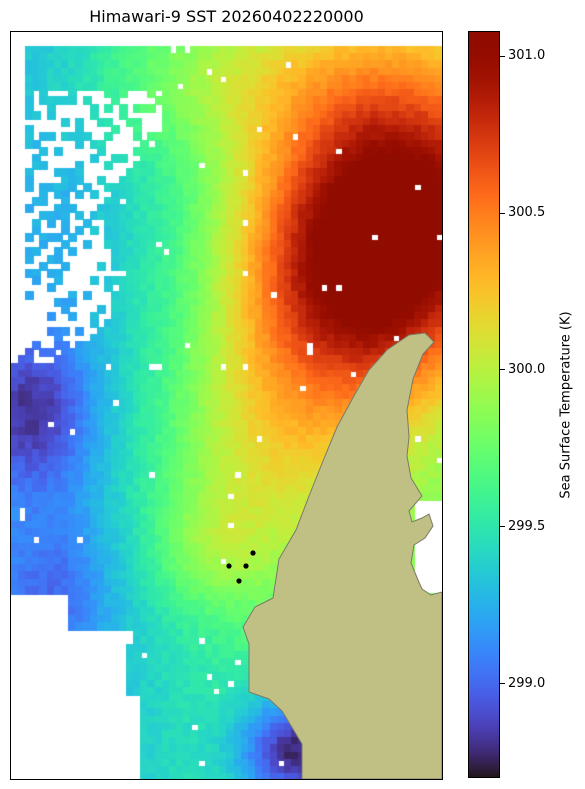  I want to click on colorbar-tick-label: 300.5, so click(527, 213).